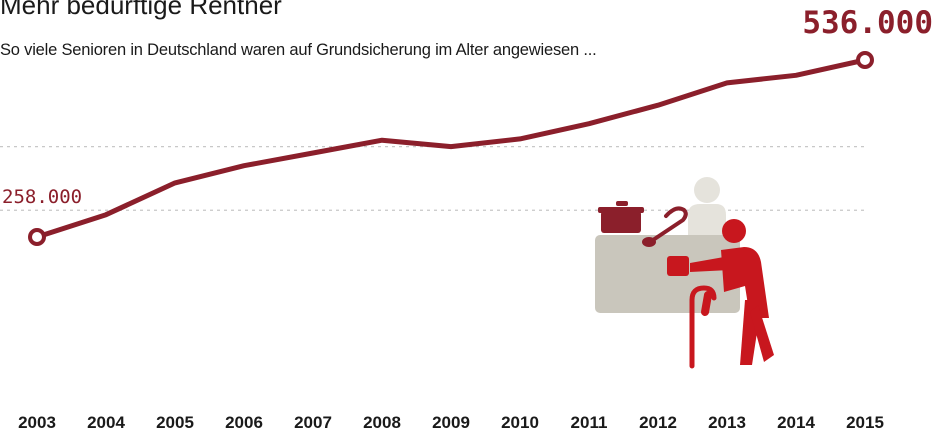  Describe the element at coordinates (432, 178) in the screenshot. I see `gridlines` at that location.